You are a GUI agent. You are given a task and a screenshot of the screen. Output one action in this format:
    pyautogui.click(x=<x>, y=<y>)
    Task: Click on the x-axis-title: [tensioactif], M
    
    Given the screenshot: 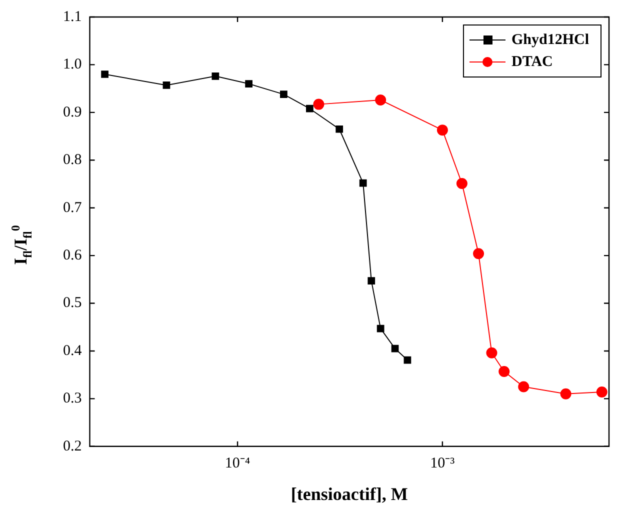 What is the action you would take?
    pyautogui.click(x=349, y=494)
    